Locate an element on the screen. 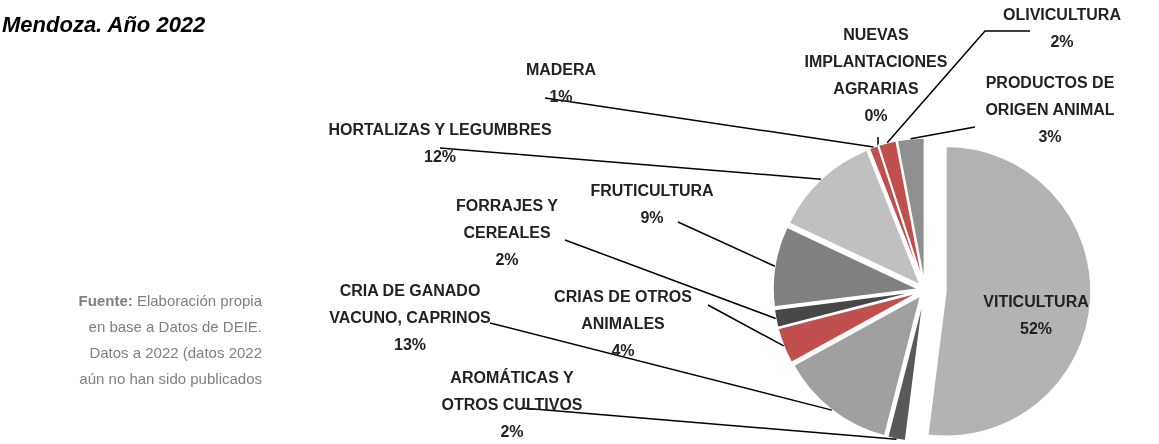 The image size is (1159, 444). text: 0% is located at coordinates (876, 115).